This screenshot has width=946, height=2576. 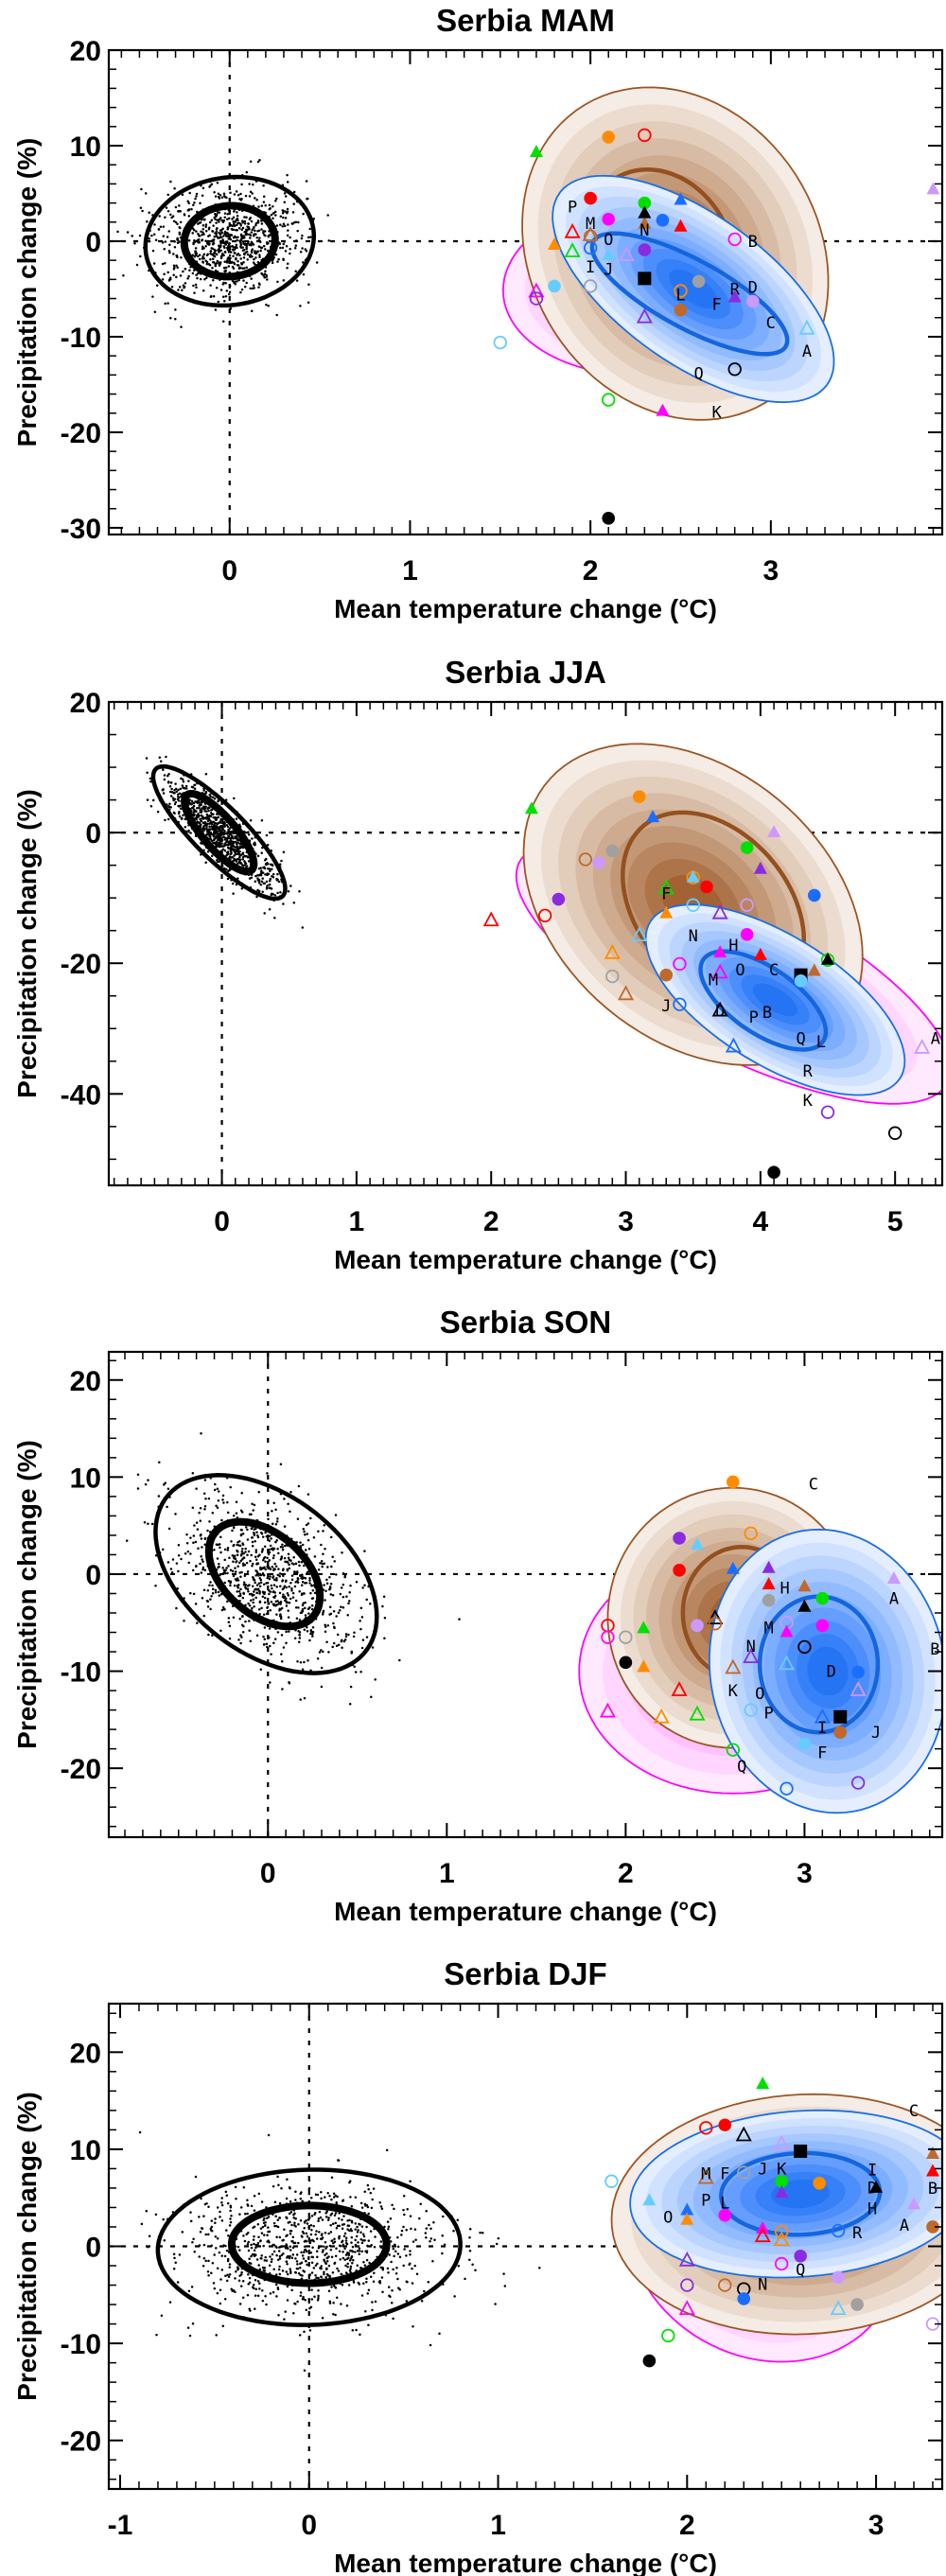 I want to click on x-tick-label: 3, so click(x=805, y=1873).